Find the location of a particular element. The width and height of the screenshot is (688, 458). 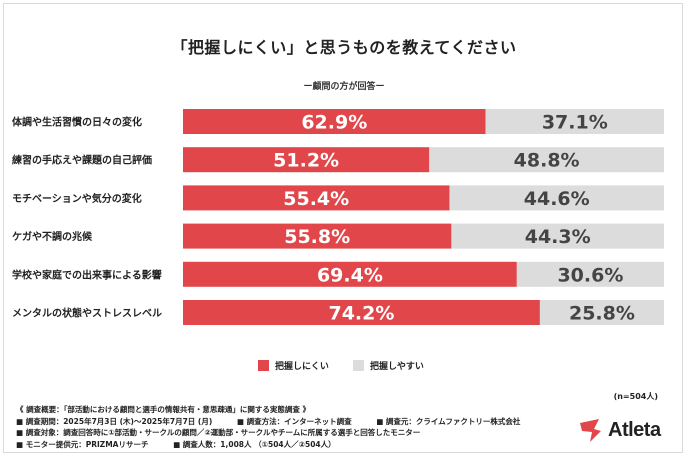

legend-swatch-hard is located at coordinates (263, 365).